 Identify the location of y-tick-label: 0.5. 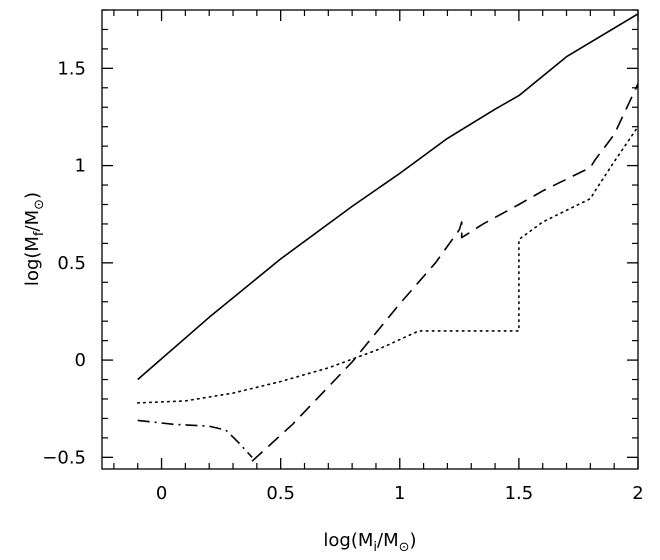
(71, 263).